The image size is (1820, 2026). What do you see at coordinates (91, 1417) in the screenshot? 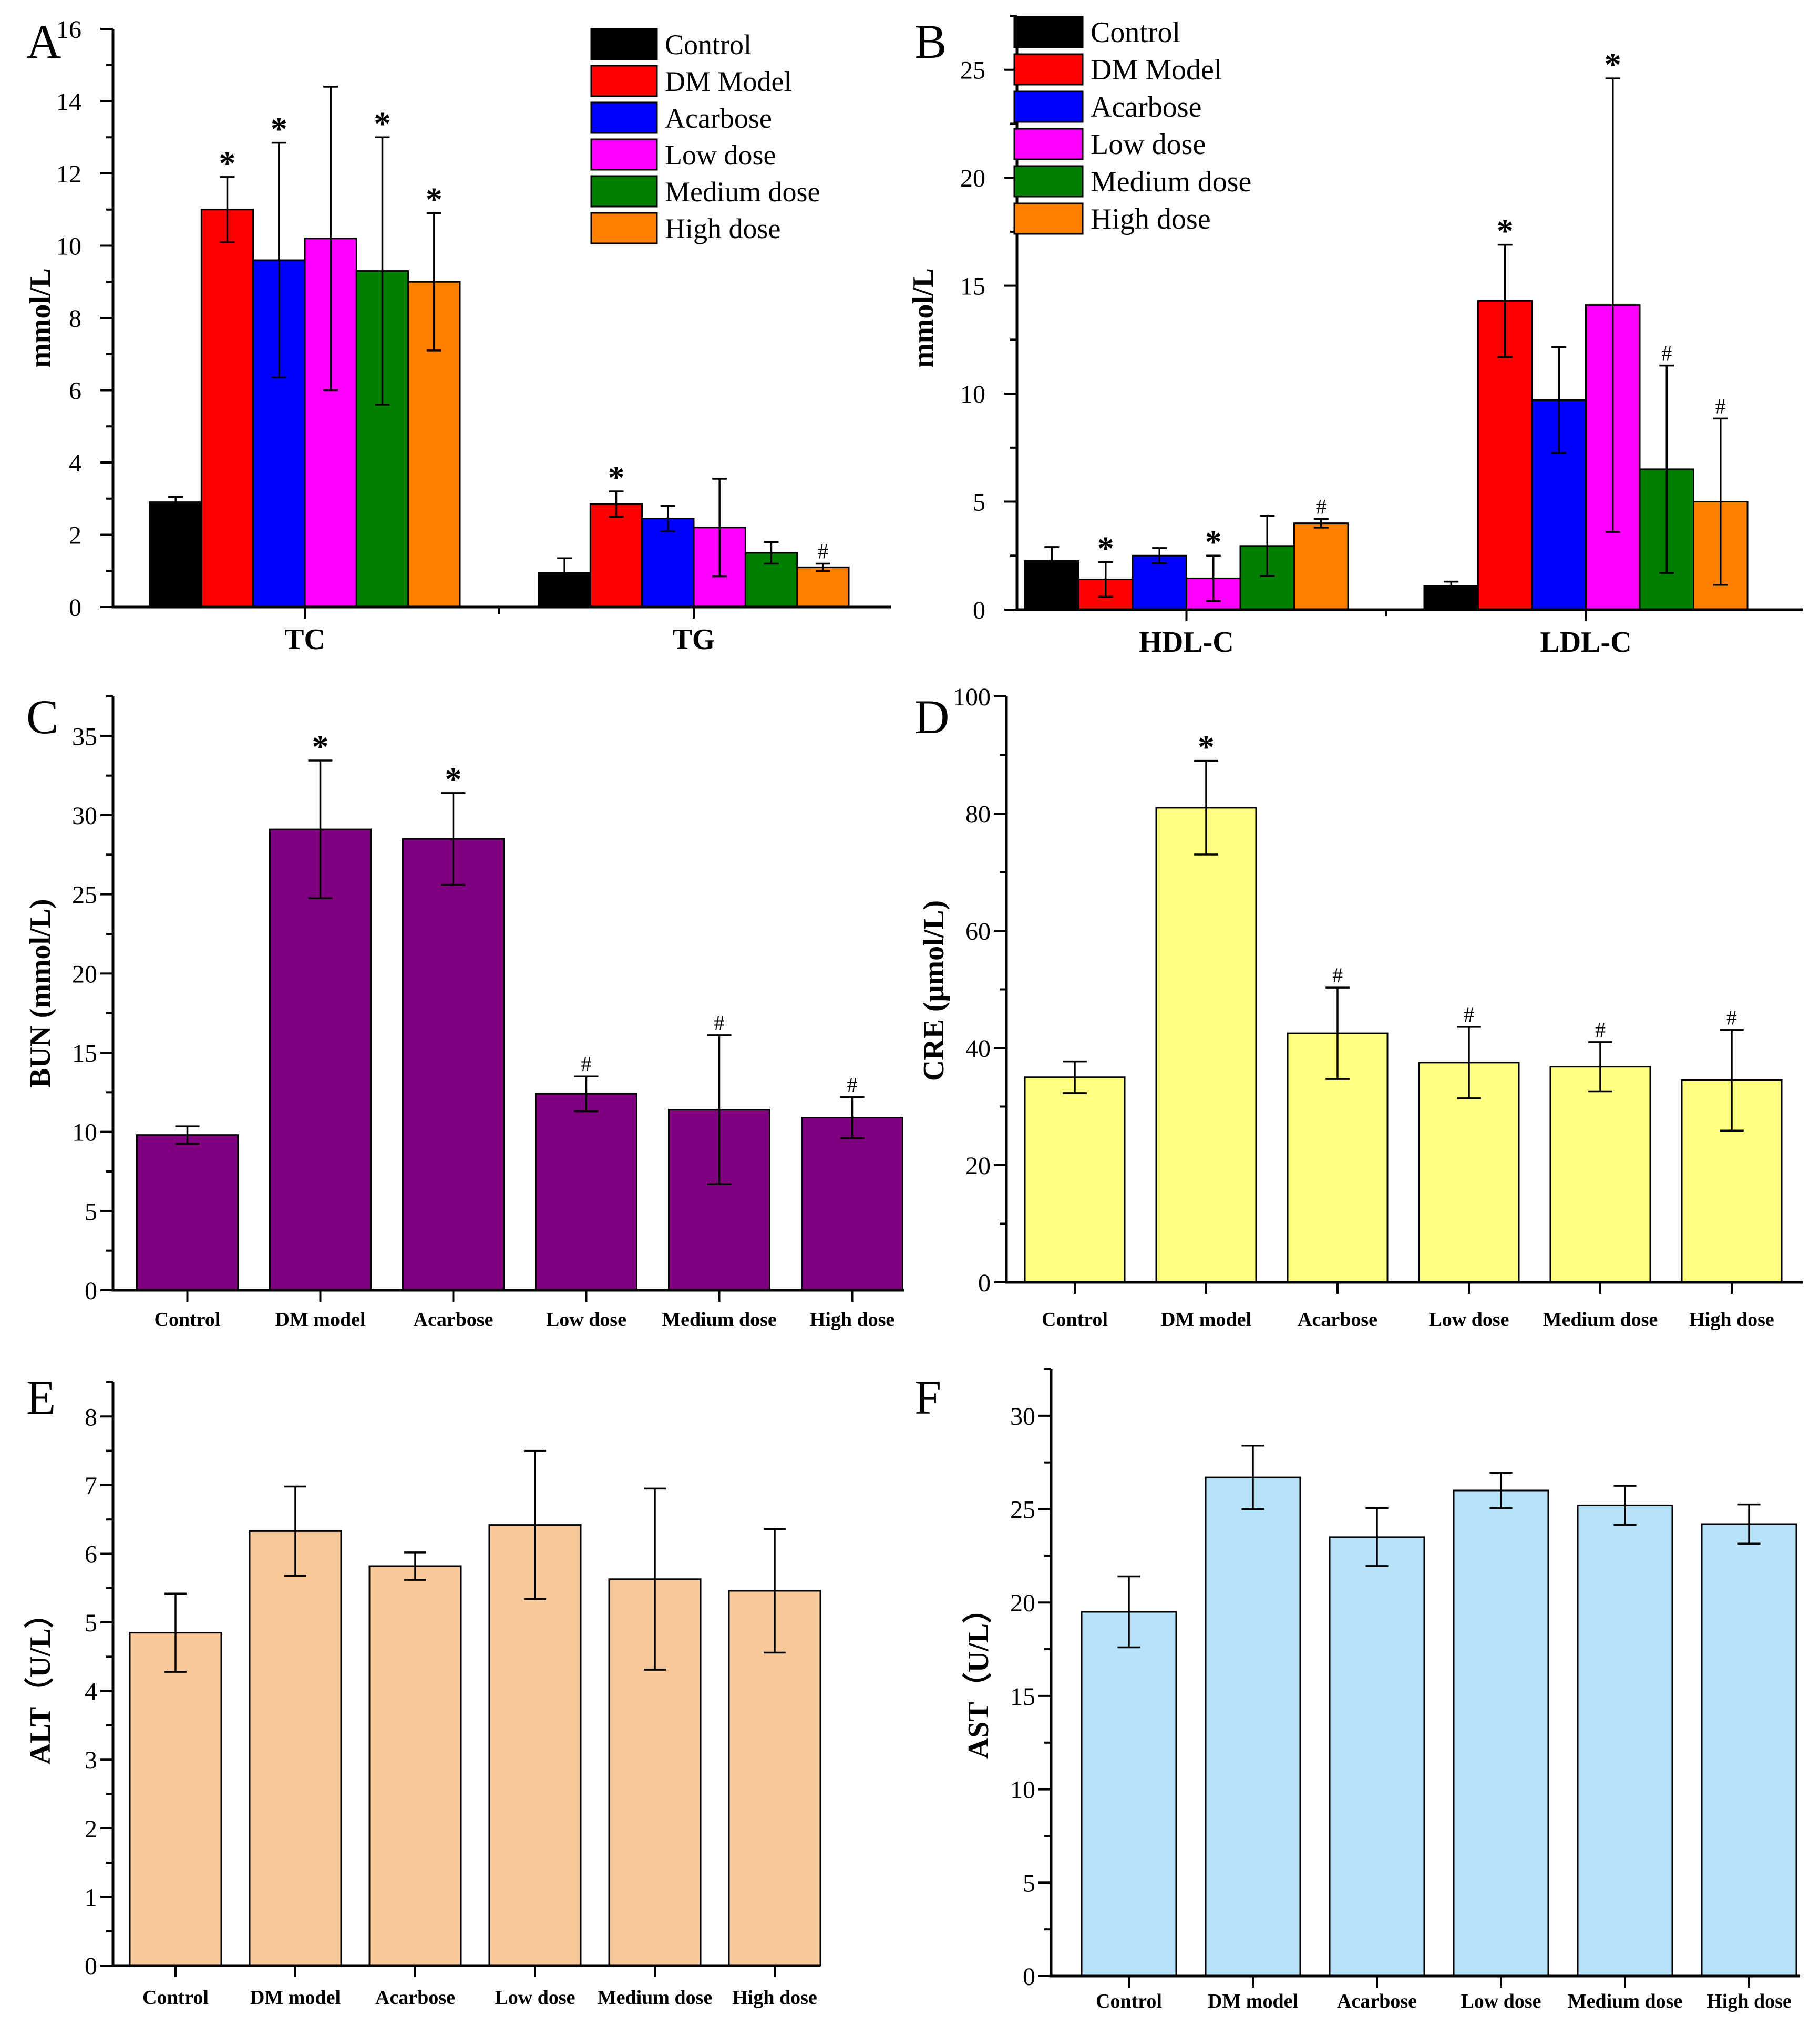
I see `panel-e-ytick-label: 8` at bounding box center [91, 1417].